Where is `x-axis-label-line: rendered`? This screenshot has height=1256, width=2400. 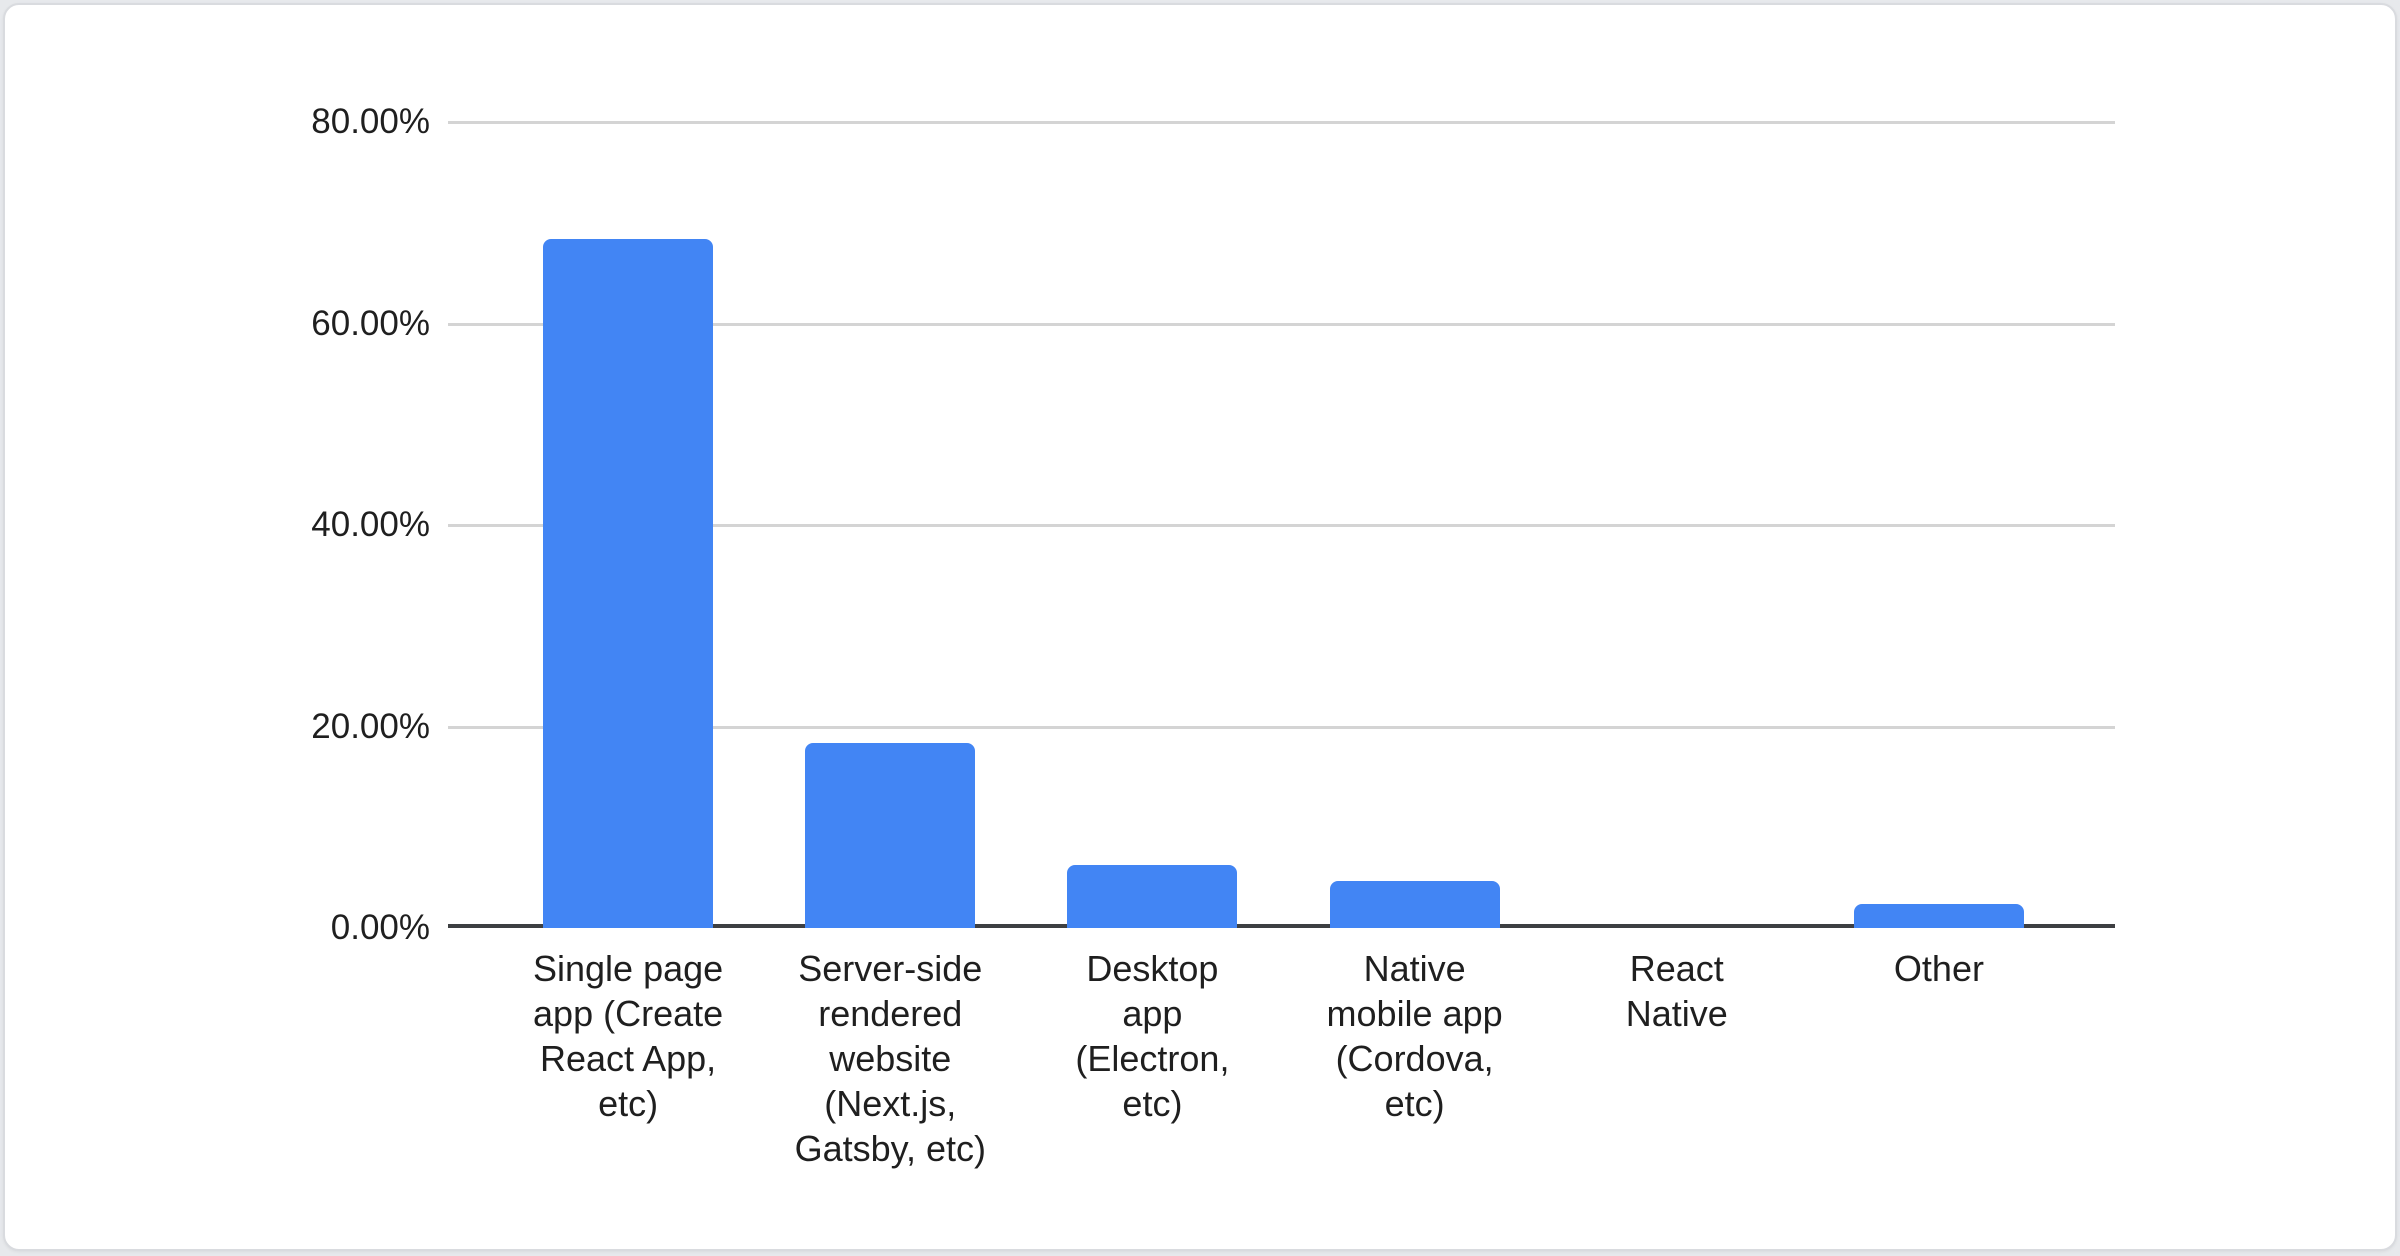 x-axis-label-line: rendered is located at coordinates (890, 1013).